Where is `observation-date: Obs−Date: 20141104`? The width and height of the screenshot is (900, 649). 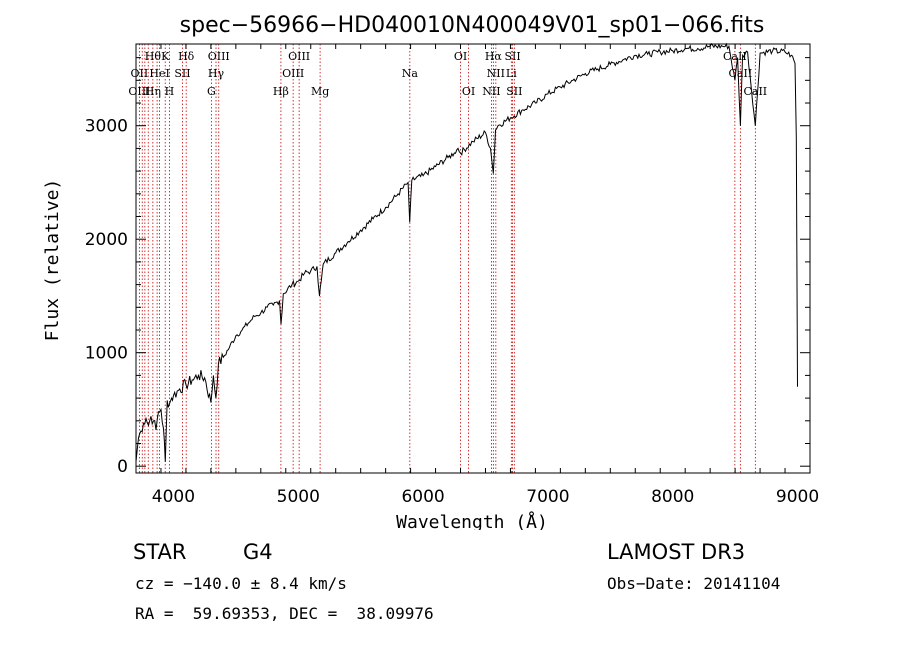 observation-date: Obs−Date: 20141104 is located at coordinates (694, 583).